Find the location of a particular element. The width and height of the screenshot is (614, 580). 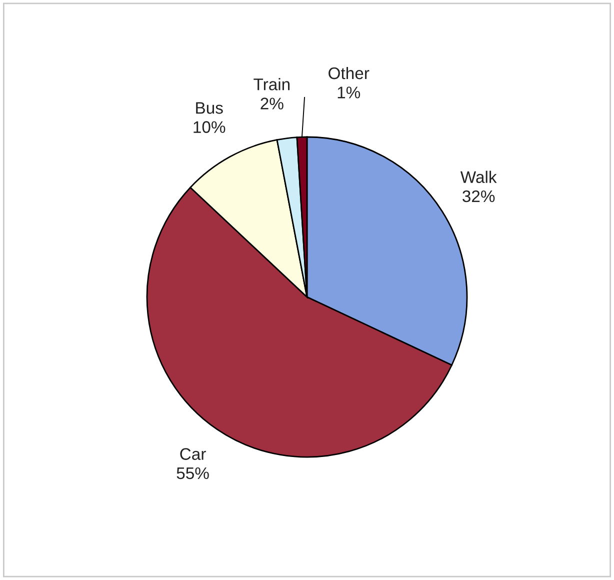

slice-label: Train is located at coordinates (272, 84).